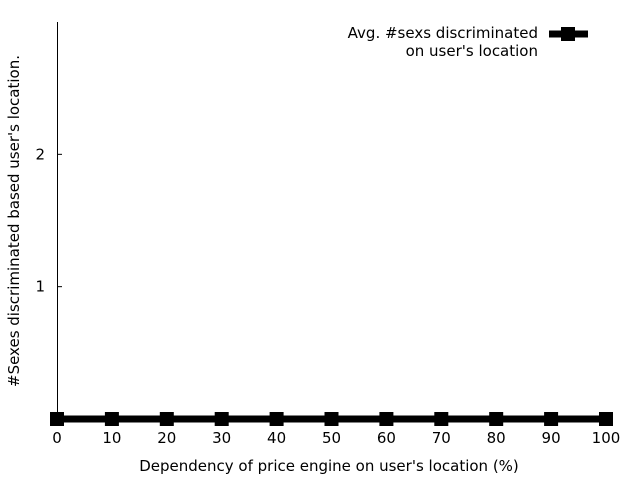  I want to click on x-tick-label: 90, so click(551, 438).